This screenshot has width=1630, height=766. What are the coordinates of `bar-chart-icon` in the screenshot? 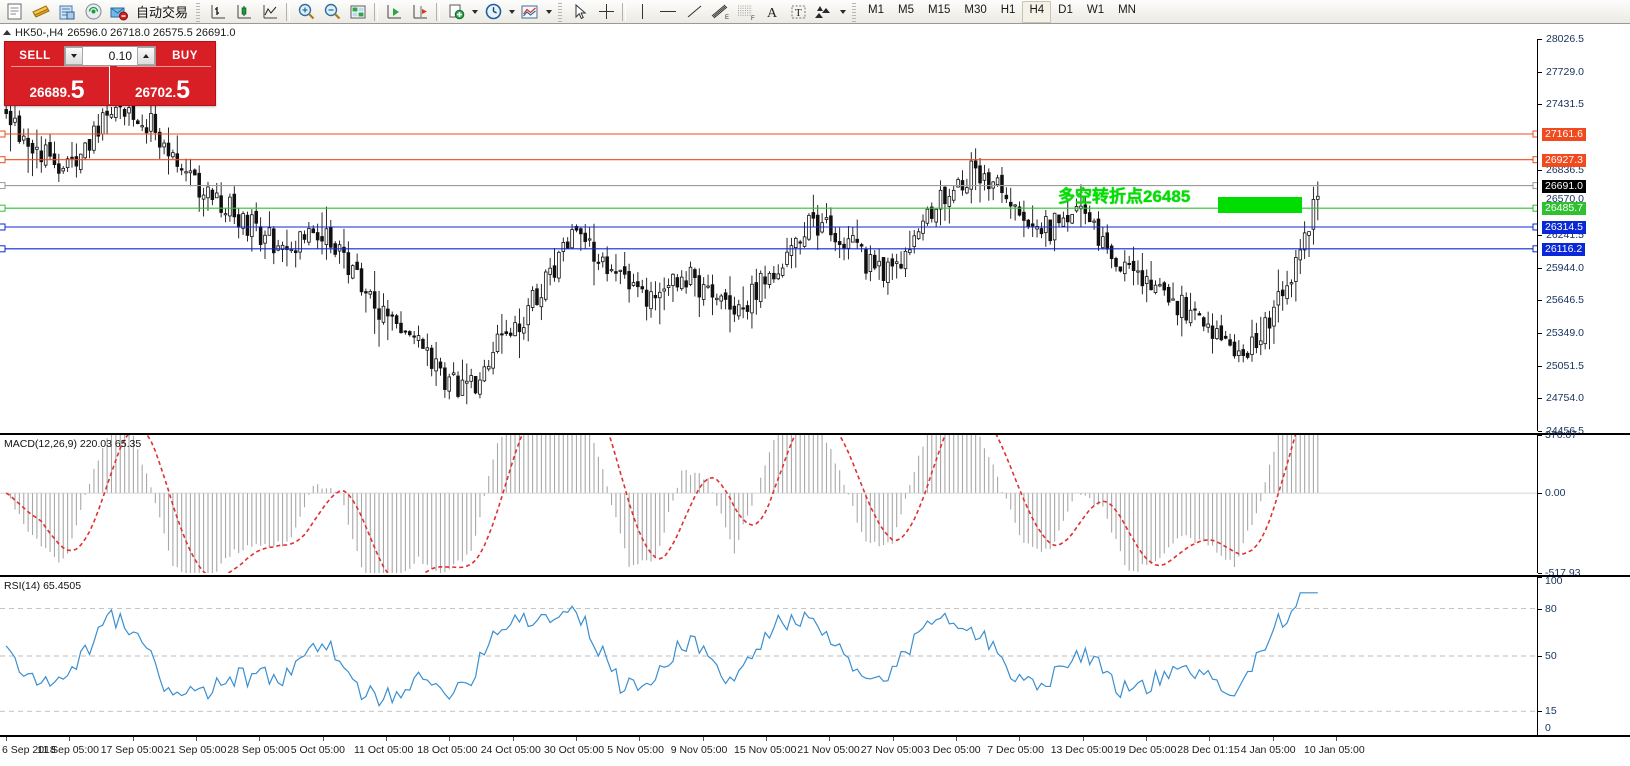 It's located at (218, 12).